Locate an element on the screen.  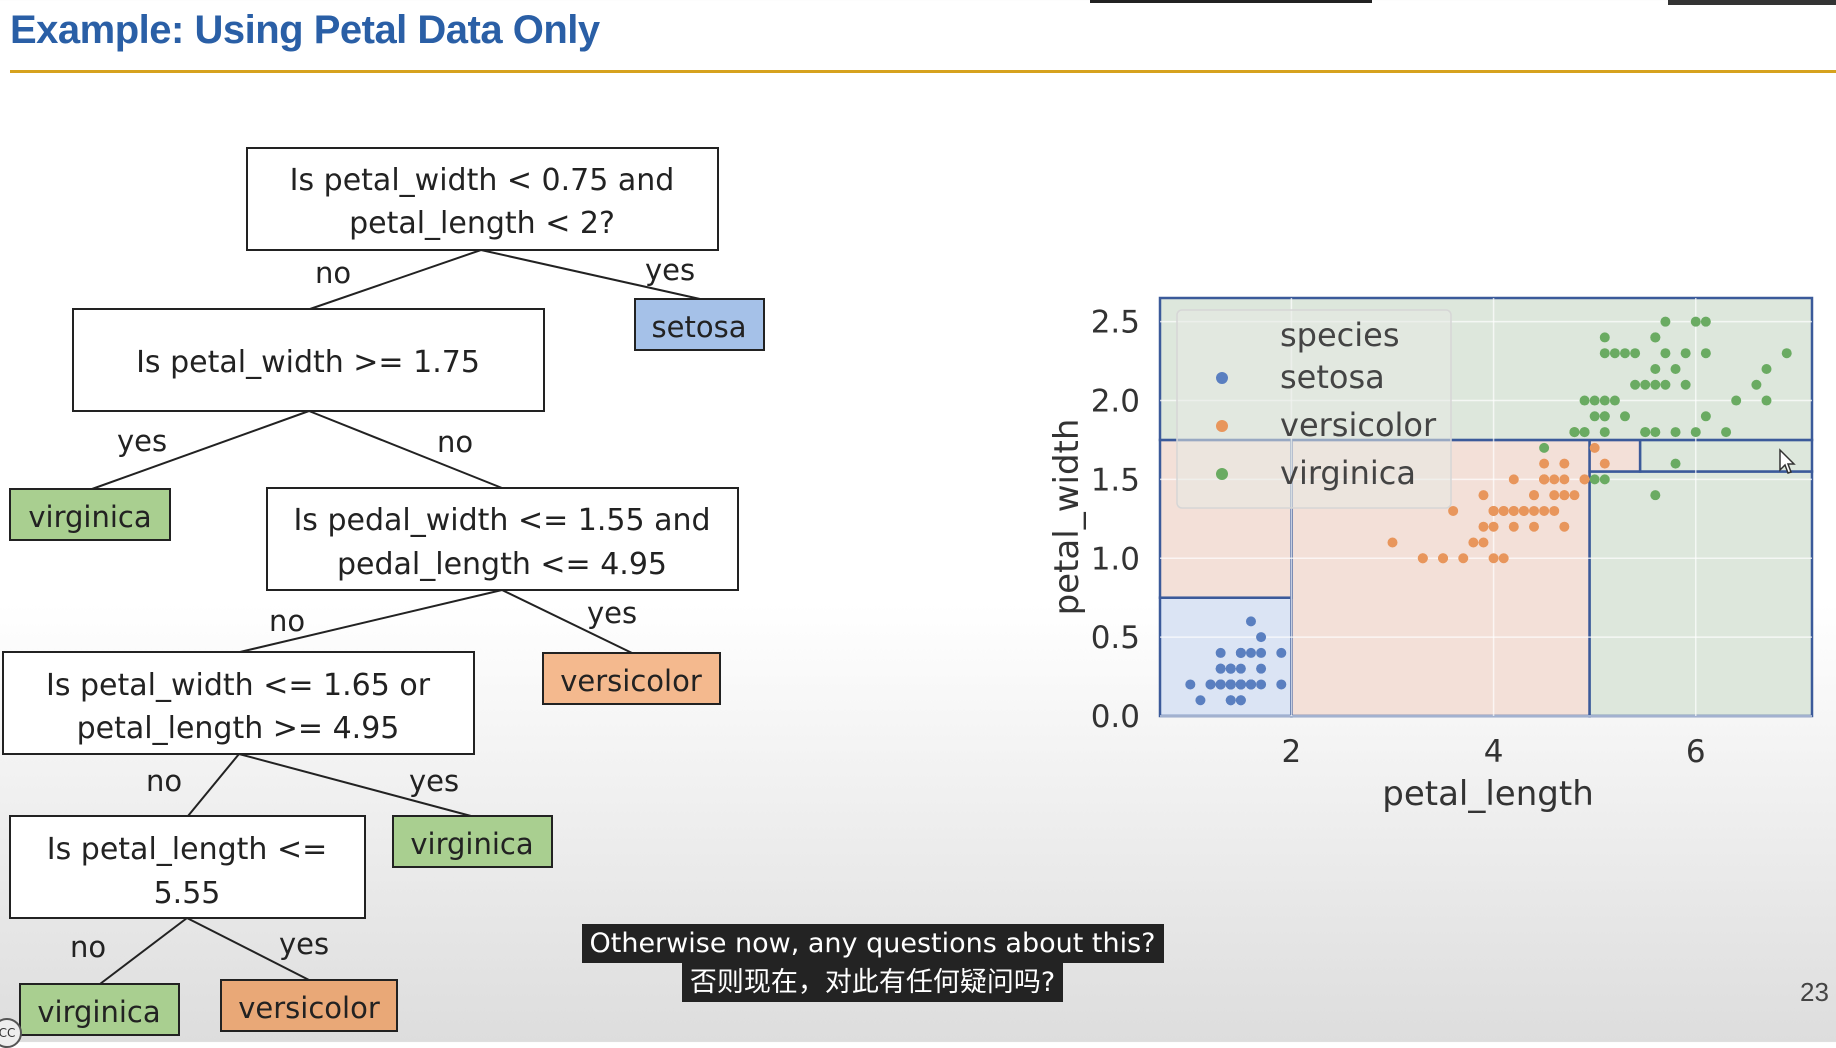
y-axis-ticks: 0.0 0.5 1.0 1.5 2.0 2.5 is located at coordinates (1115, 520).